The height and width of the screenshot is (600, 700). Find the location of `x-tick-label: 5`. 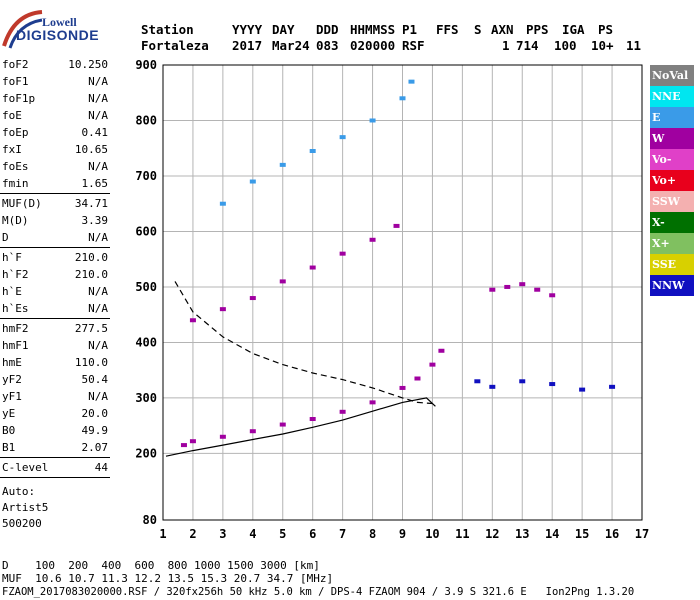

x-tick-label: 5 is located at coordinates (282, 534).